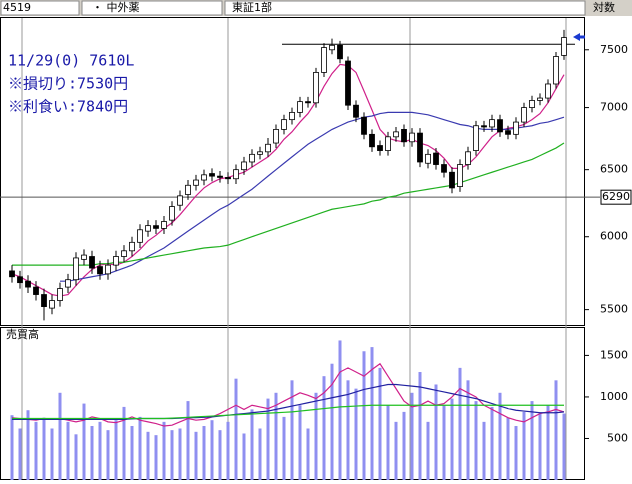  I want to click on annotation: 11/29(0) 7610L, so click(71, 61).